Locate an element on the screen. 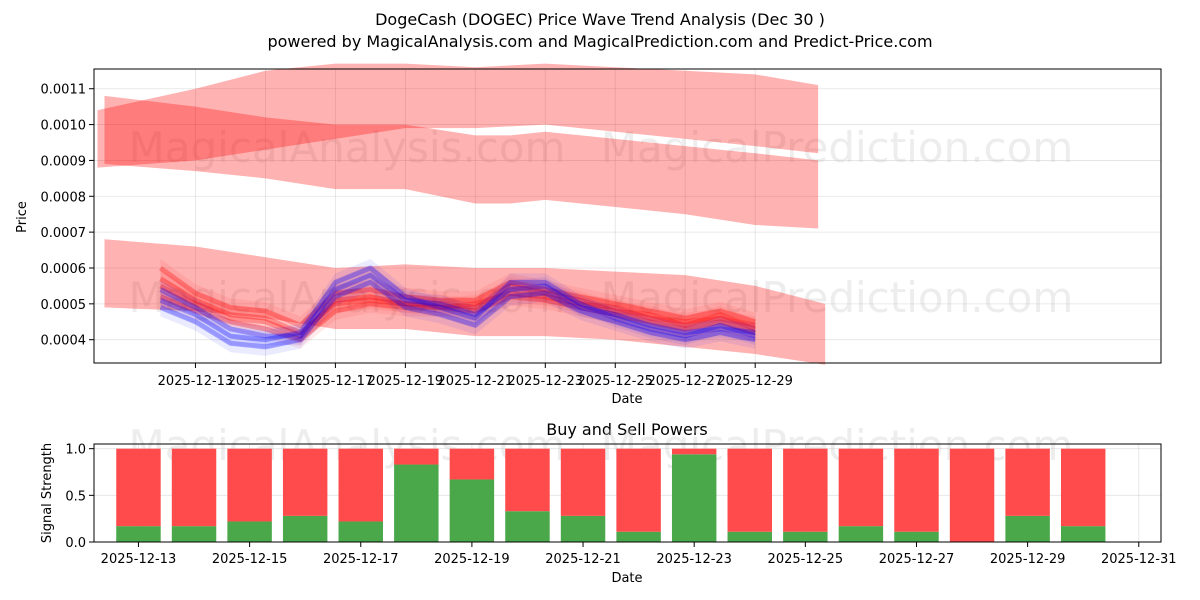 Image resolution: width=1200 pixels, height=600 pixels. price-x-tick-label: 2025-12-27 is located at coordinates (685, 381).